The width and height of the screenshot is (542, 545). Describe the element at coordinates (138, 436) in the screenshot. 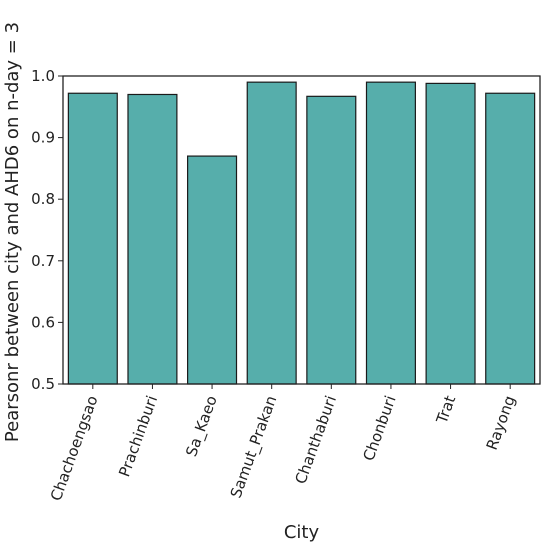

I see `x-tick-label: Prachinburi` at that location.